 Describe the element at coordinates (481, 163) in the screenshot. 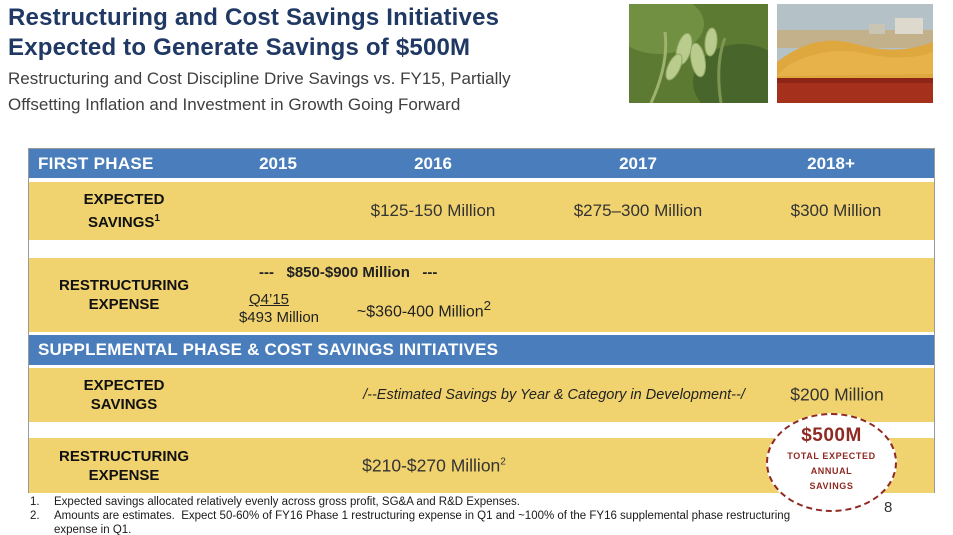

I see `first-phase-header-row: FIRST PHASE 2015 2016 2017 2018+` at that location.